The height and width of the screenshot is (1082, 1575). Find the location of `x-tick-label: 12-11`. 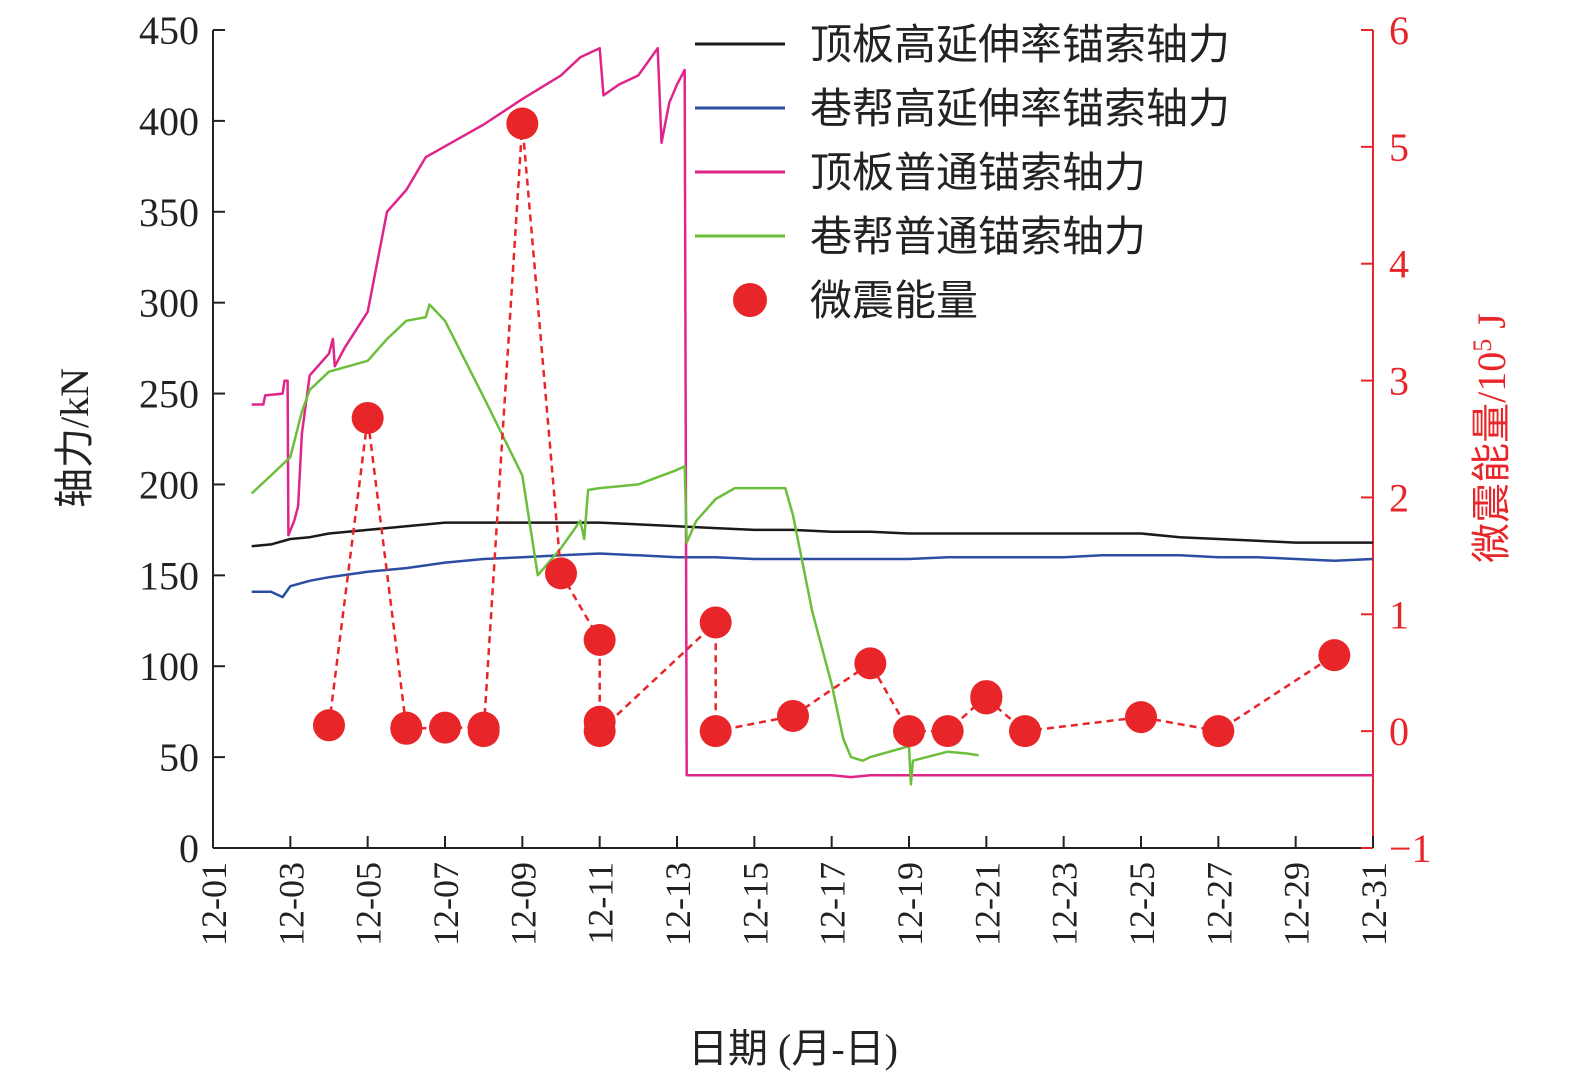

x-tick-label: 12-11 is located at coordinates (601, 903).